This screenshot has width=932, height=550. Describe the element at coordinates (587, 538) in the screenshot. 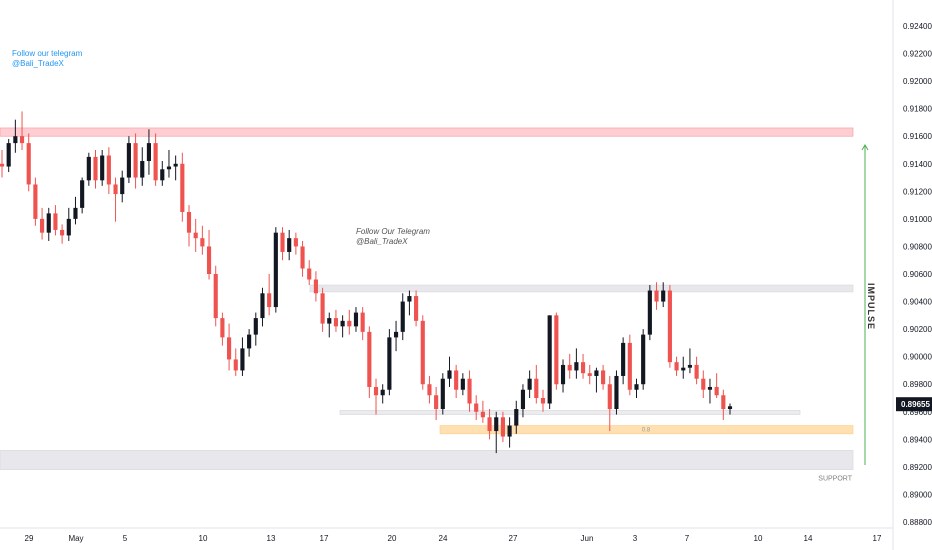

I see `time-tick-label: Jun` at that location.